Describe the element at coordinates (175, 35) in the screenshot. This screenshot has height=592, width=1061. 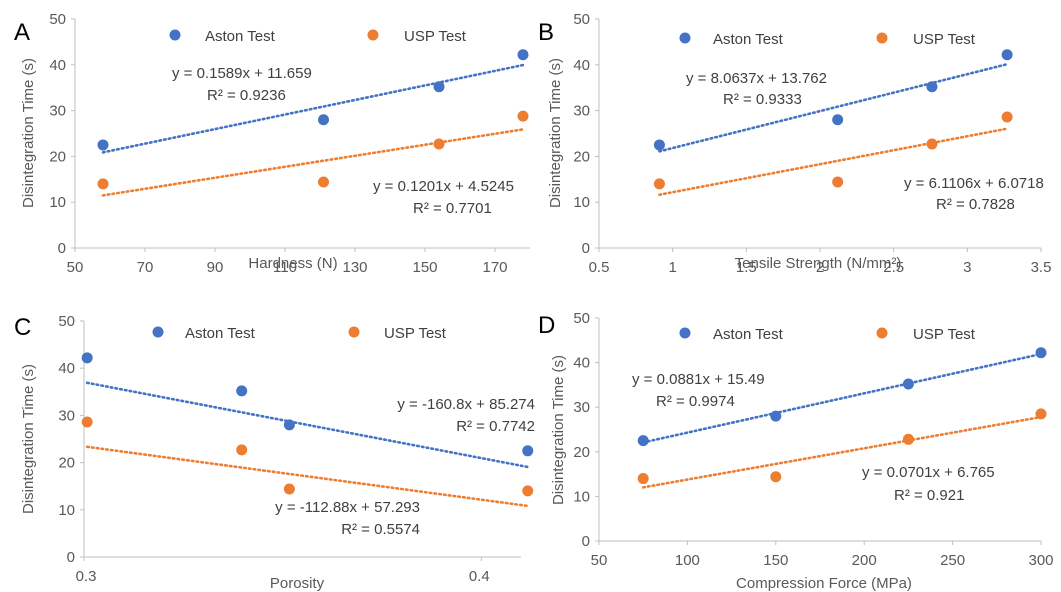
I see `panel-a-aston-legend-marker` at that location.